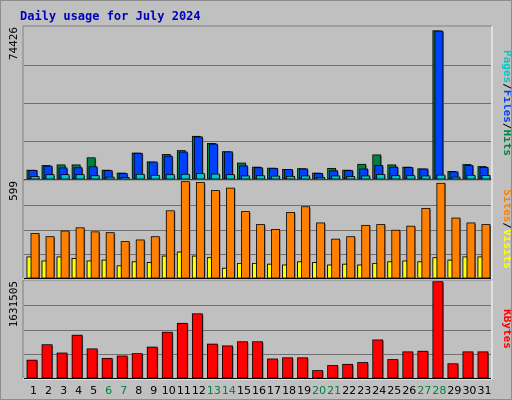  What do you see at coordinates (439, 105) in the screenshot?
I see `files-bar` at bounding box center [439, 105].